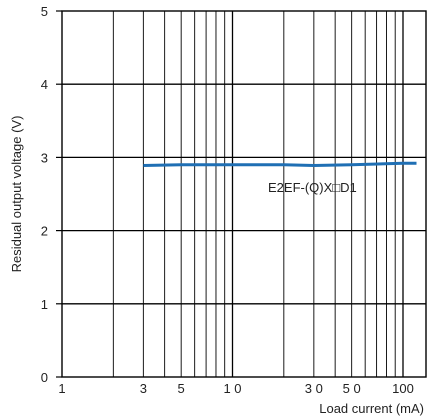  I want to click on x-tick-label: 1 0, so click(232, 388).